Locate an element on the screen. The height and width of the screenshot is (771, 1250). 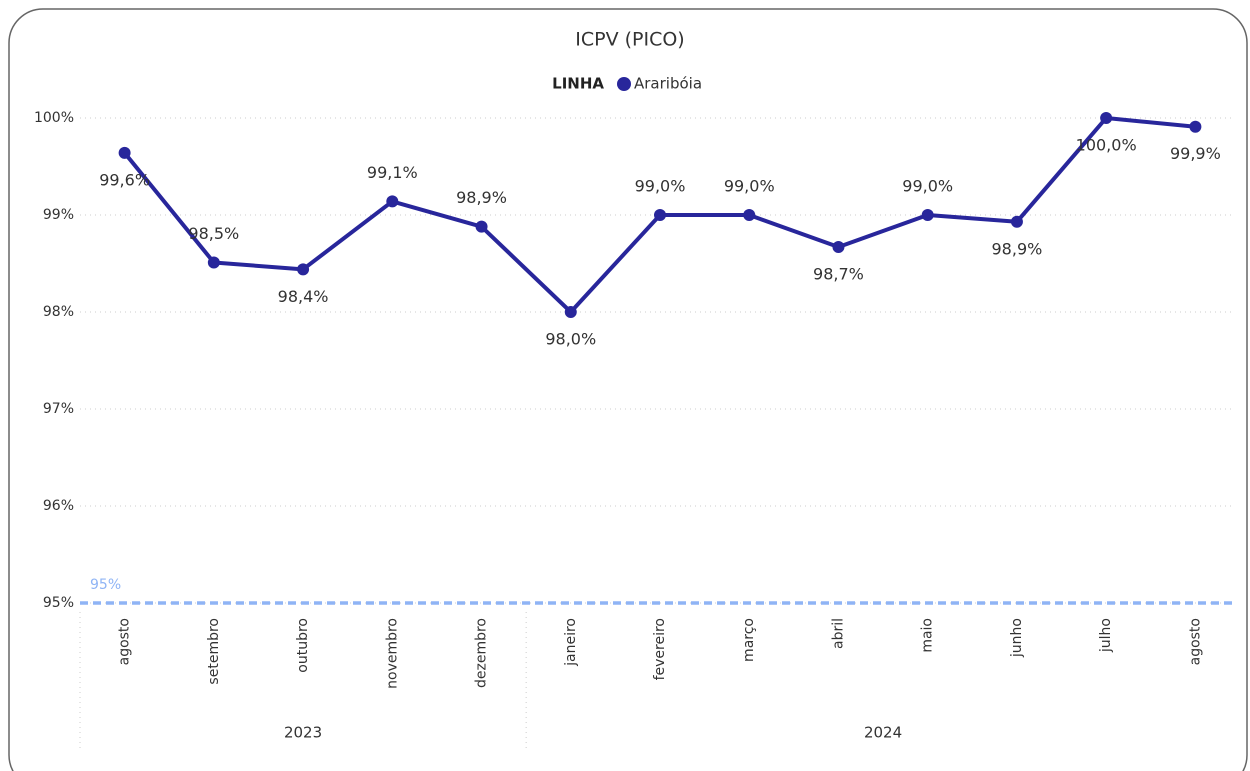
reference-label: 95% is located at coordinates (105, 585).